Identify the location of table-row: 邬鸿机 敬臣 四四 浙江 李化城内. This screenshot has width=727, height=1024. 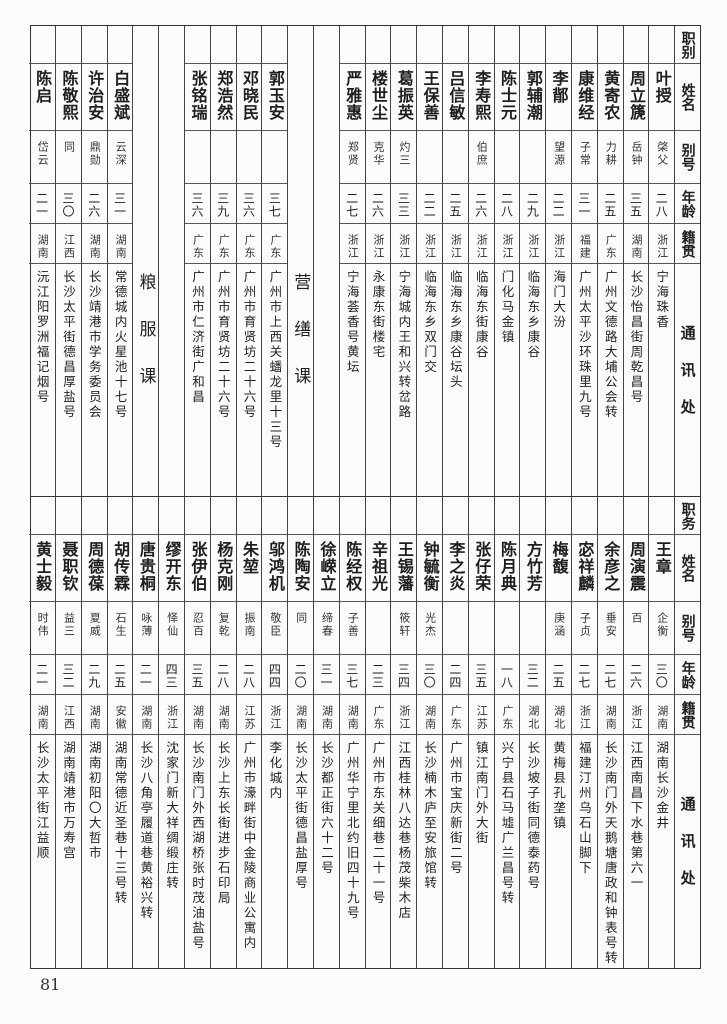
(274, 732).